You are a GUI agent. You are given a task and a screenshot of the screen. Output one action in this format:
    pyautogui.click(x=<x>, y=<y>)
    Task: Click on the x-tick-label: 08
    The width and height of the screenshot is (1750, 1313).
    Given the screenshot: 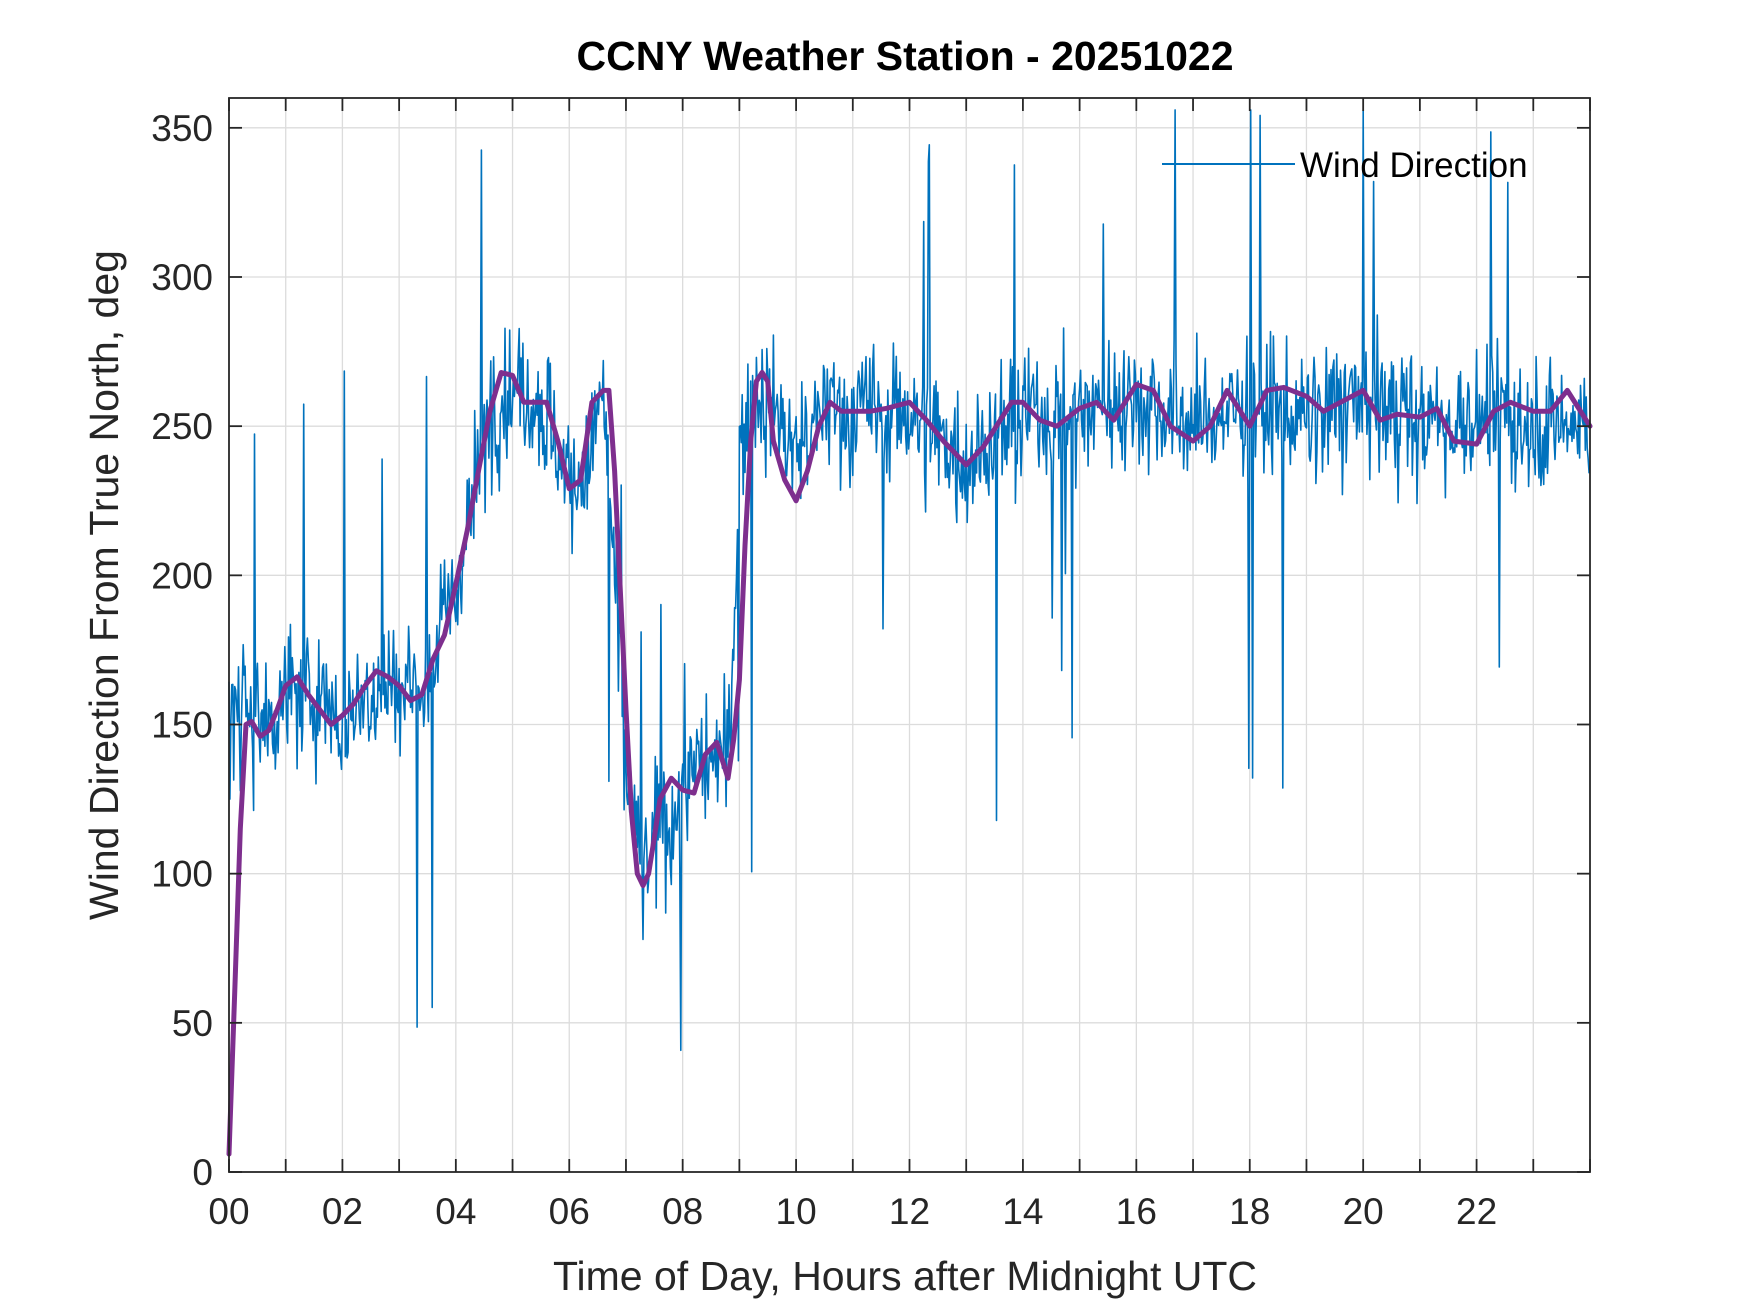 What is the action you would take?
    pyautogui.click(x=682, y=1211)
    